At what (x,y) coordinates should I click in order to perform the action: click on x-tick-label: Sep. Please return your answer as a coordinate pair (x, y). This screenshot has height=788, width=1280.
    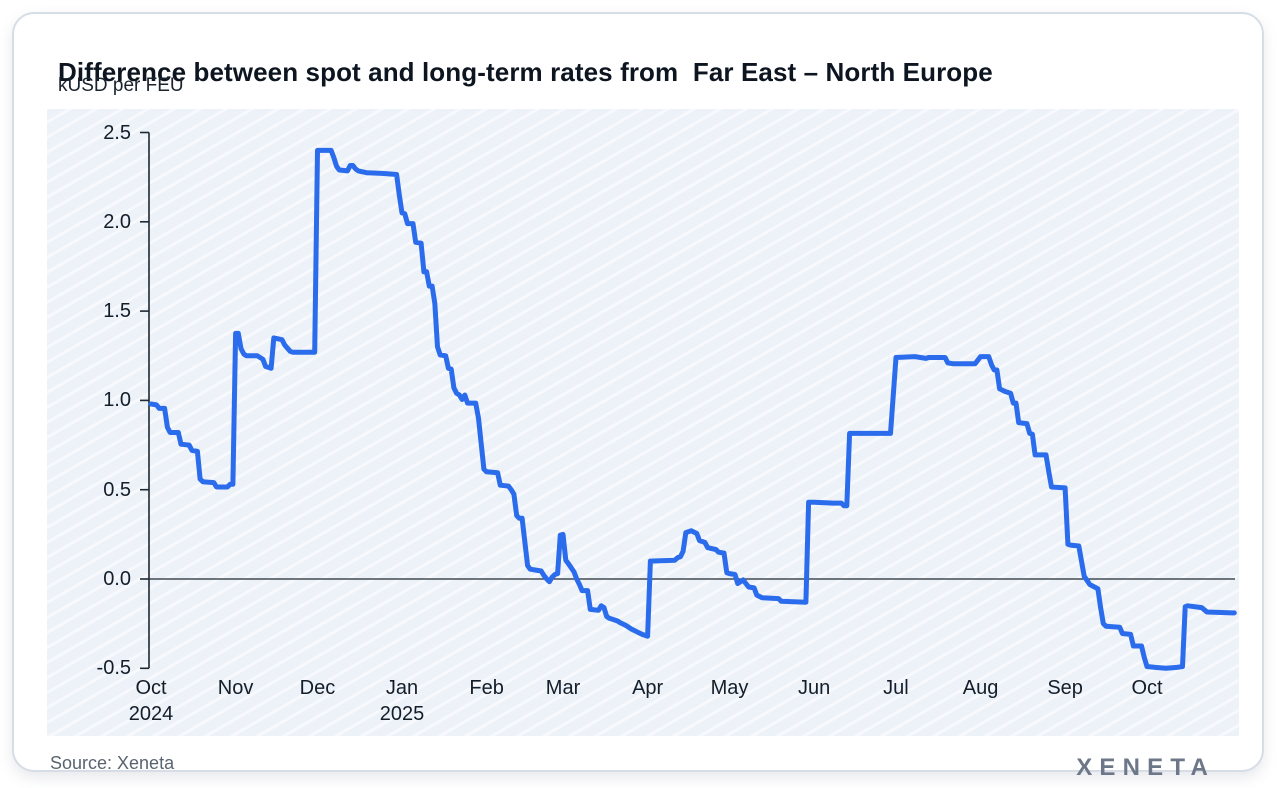
    Looking at the image, I should click on (1065, 688).